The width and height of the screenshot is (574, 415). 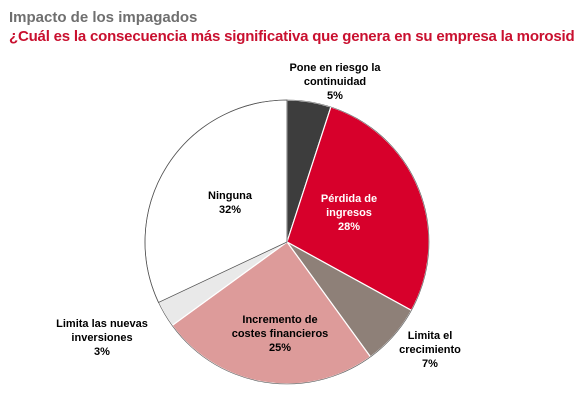 I want to click on chart-kicker: Impacto de los impagados, so click(x=103, y=17).